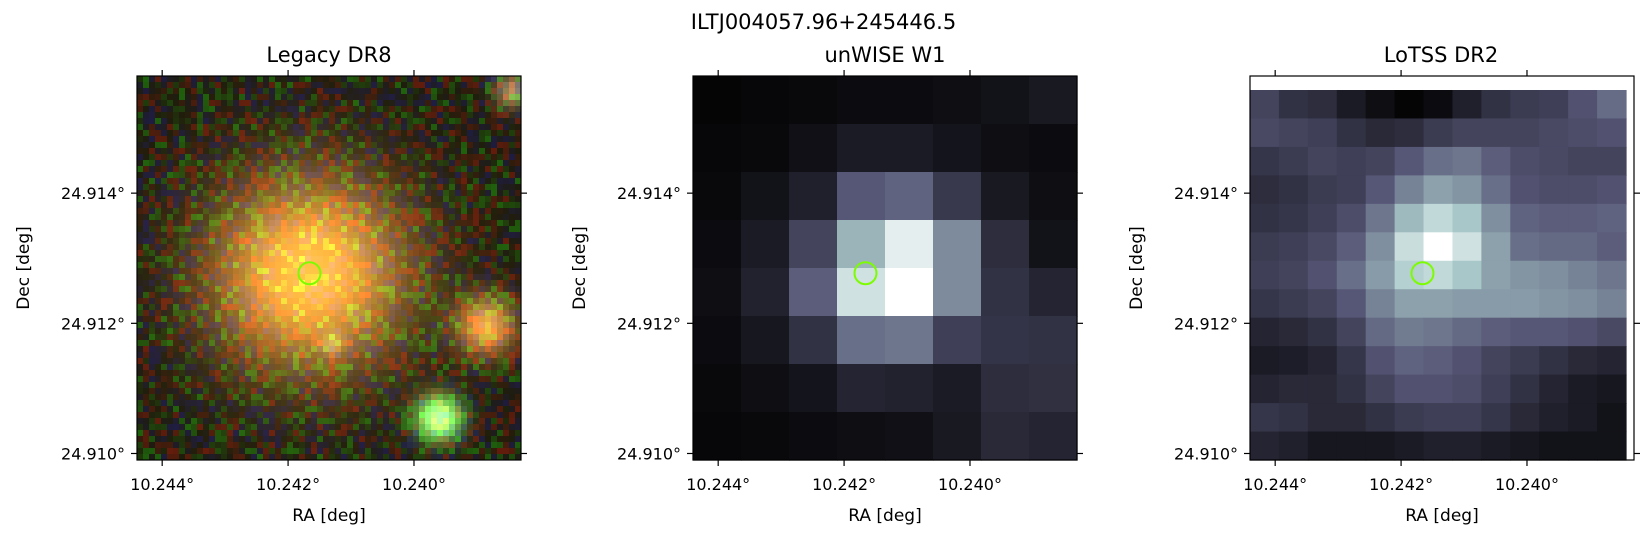 The height and width of the screenshot is (539, 1647). What do you see at coordinates (823, 22) in the screenshot?
I see `figure-title: ILTJ004057.96+245446.5` at bounding box center [823, 22].